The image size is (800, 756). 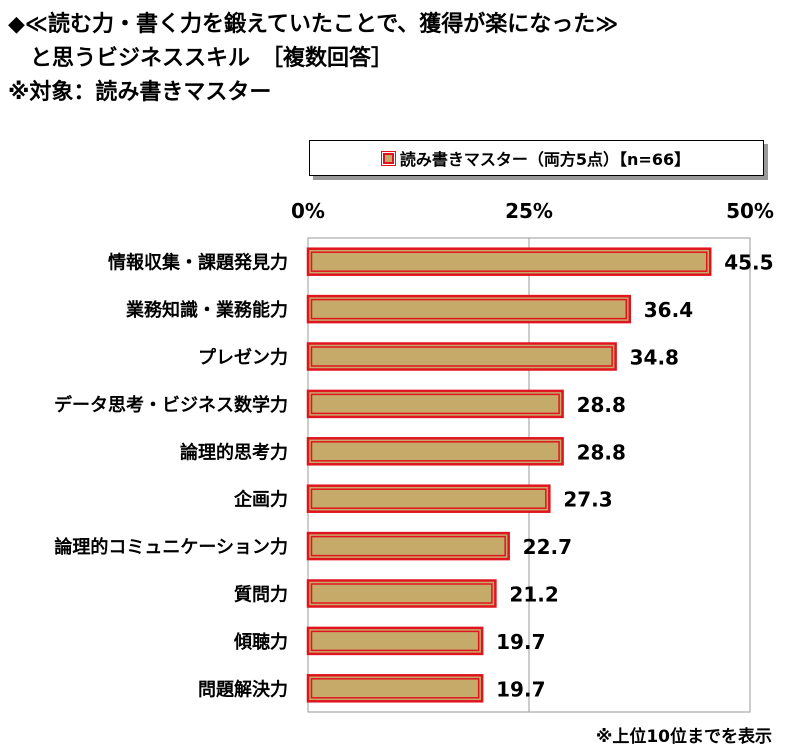 What do you see at coordinates (260, 642) in the screenshot?
I see `category-label: 傾聴力` at bounding box center [260, 642].